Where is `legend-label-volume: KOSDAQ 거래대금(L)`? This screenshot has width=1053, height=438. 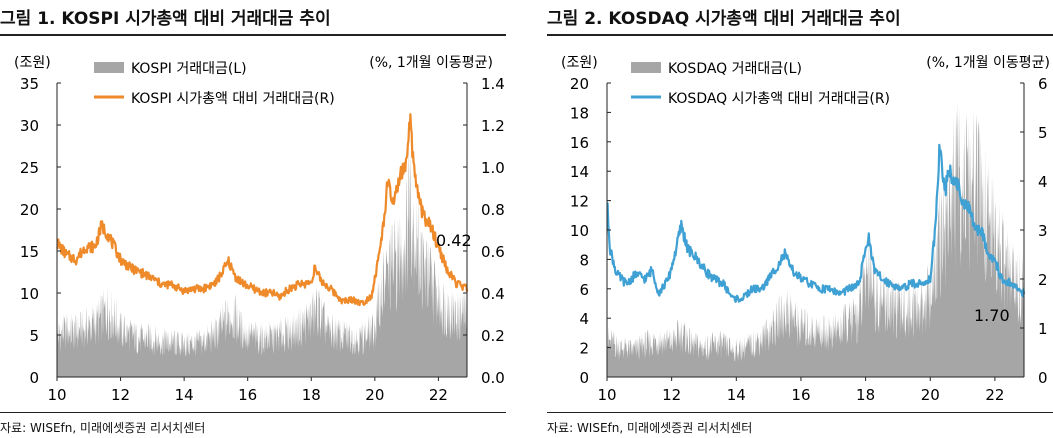
legend-label-volume: KOSDAQ 거래대금(L) is located at coordinates (735, 69).